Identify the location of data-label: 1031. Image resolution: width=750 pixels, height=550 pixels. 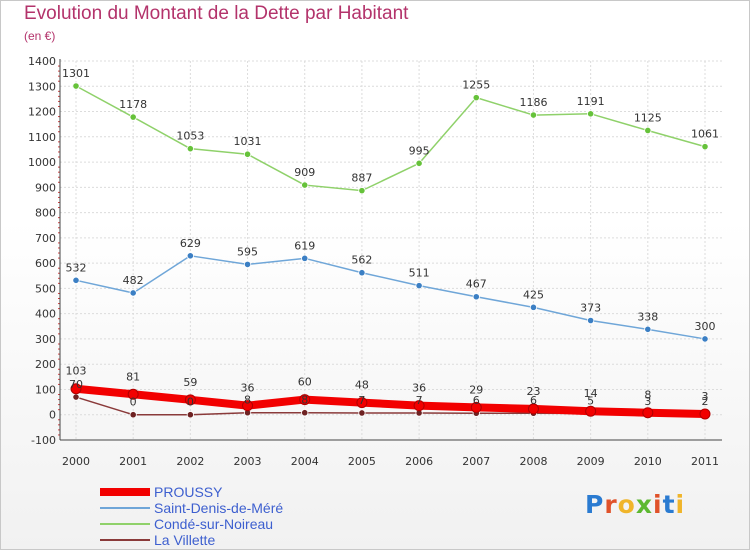
(248, 141).